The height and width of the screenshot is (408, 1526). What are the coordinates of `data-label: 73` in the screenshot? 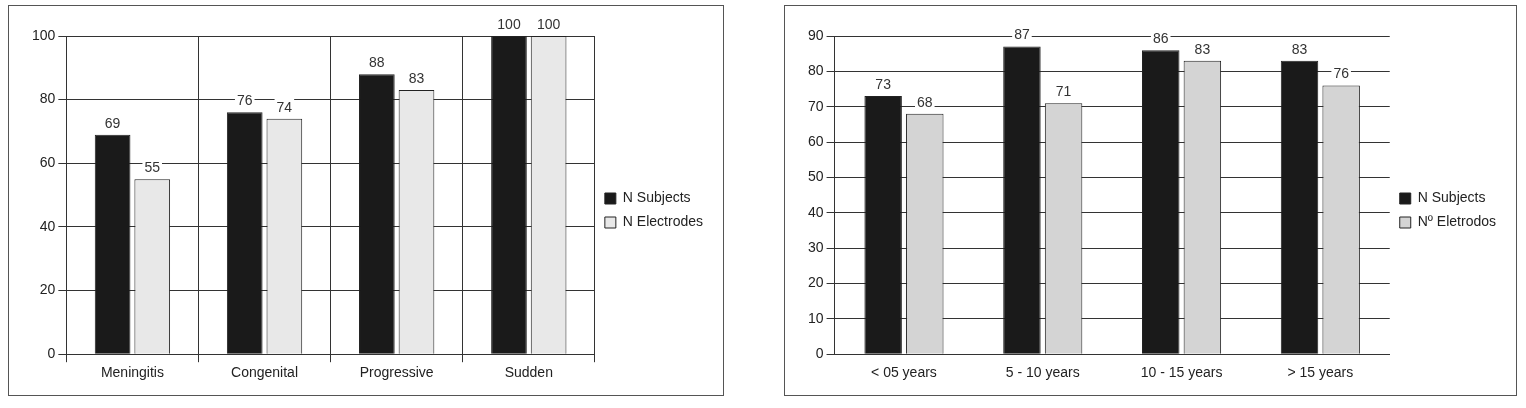 It's located at (883, 83).